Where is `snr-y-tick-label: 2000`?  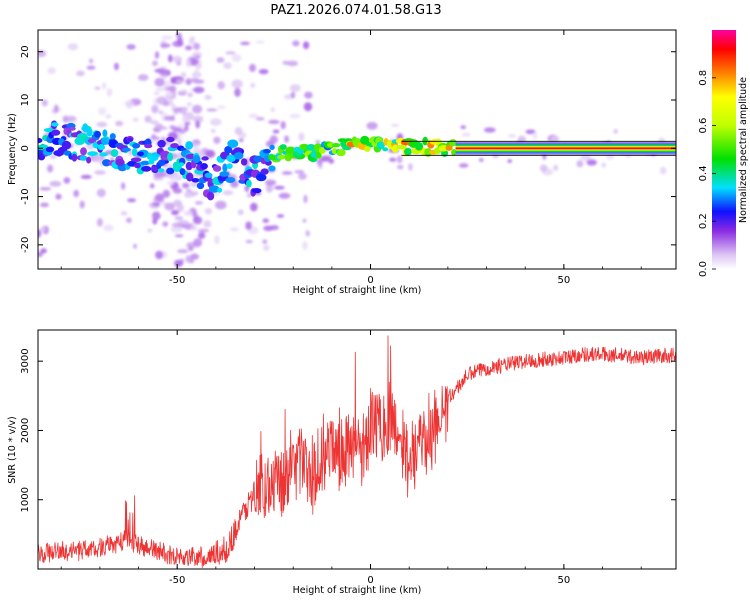 snr-y-tick-label: 2000 is located at coordinates (25, 430).